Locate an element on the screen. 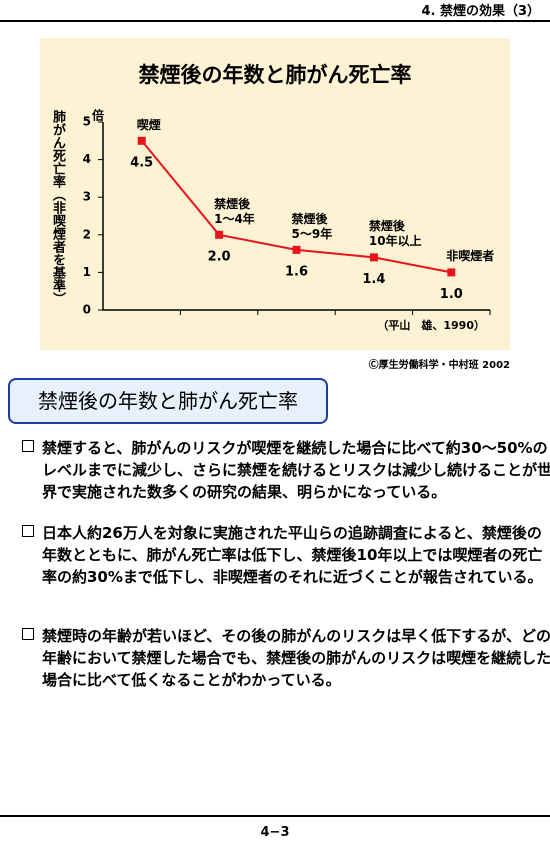 Image resolution: width=550 pixels, height=845 pixels. value-label: 1.0 is located at coordinates (451, 294).